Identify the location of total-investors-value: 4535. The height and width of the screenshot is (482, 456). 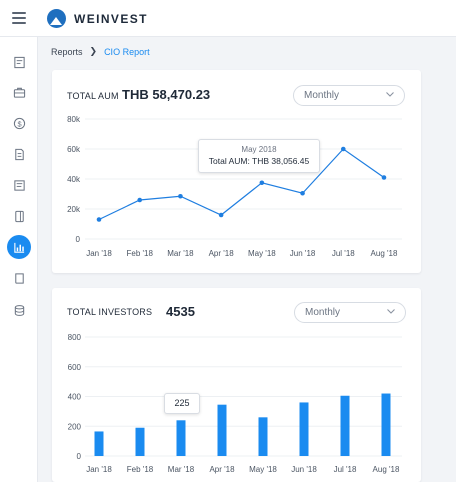
(180, 311).